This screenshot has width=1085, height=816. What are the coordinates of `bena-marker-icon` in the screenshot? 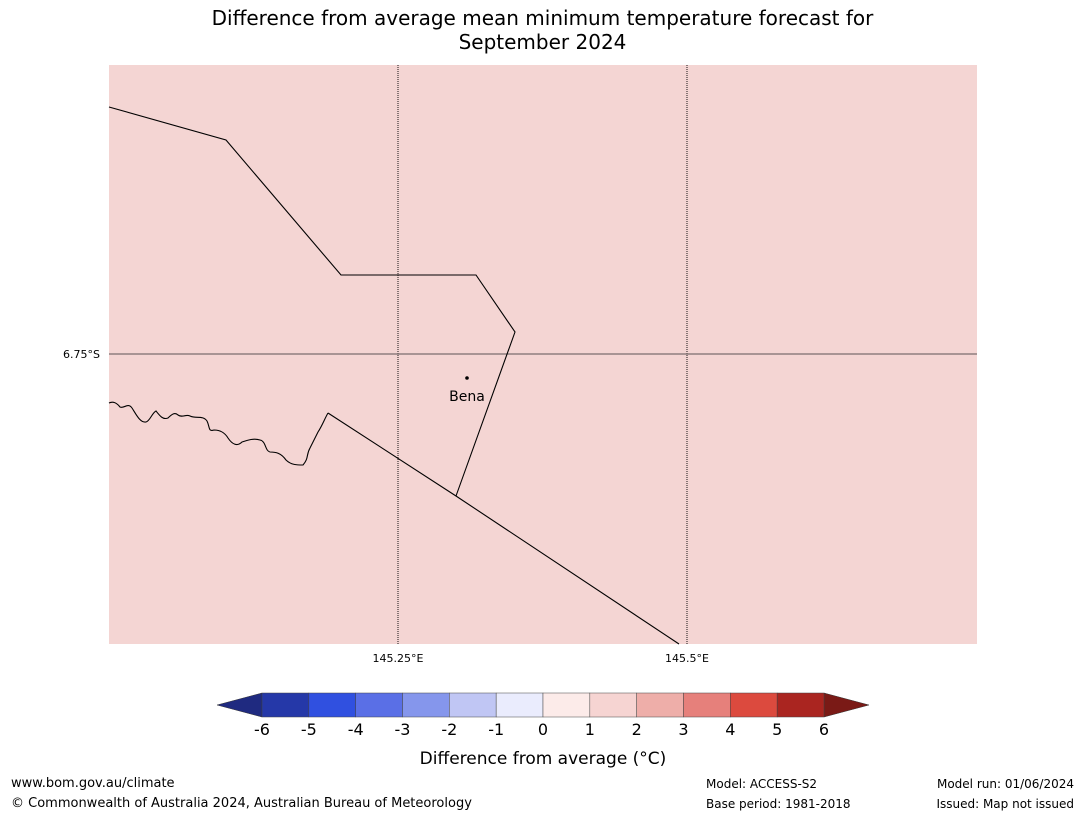 It's located at (467, 378).